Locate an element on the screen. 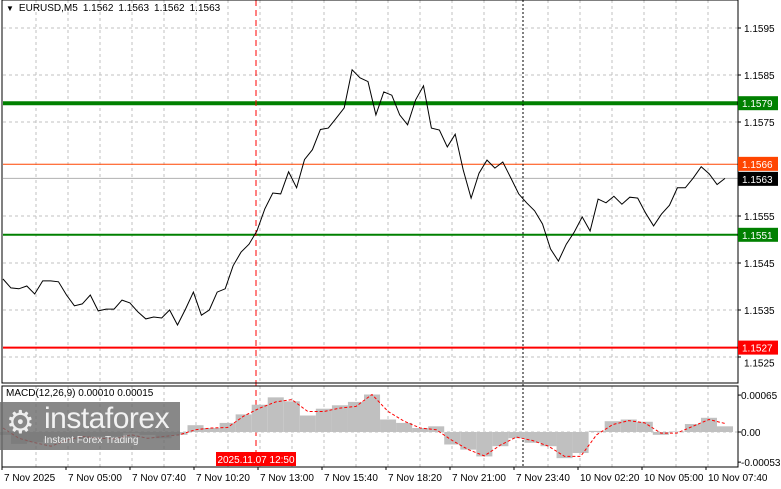 Image resolution: width=781 pixels, height=489 pixels. time-marker-badge is located at coordinates (256, 459).